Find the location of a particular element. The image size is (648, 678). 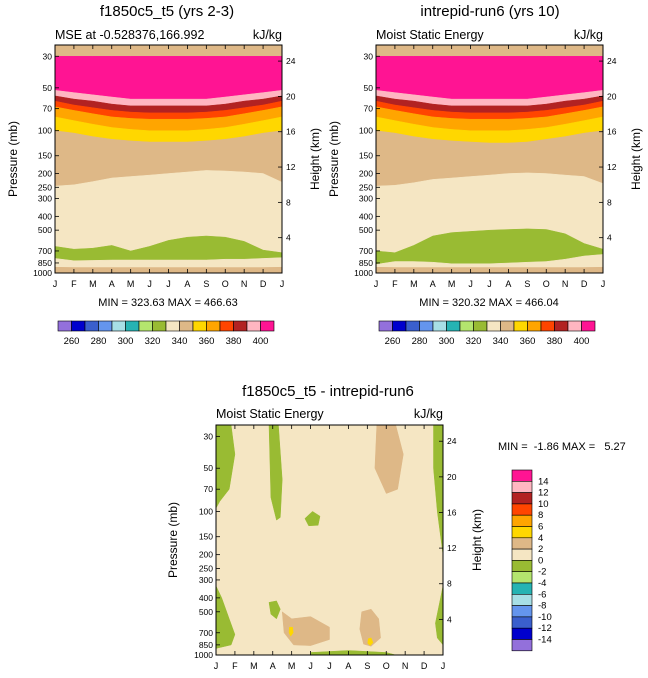

panel-a-y-tick-label: 30 is located at coordinates (48, 56).